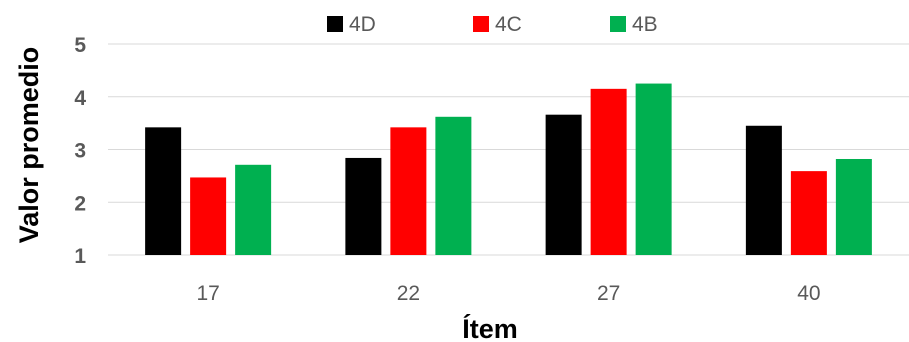  What do you see at coordinates (508, 293) in the screenshot?
I see `x-axis-ticks: 17 22 27 40` at bounding box center [508, 293].